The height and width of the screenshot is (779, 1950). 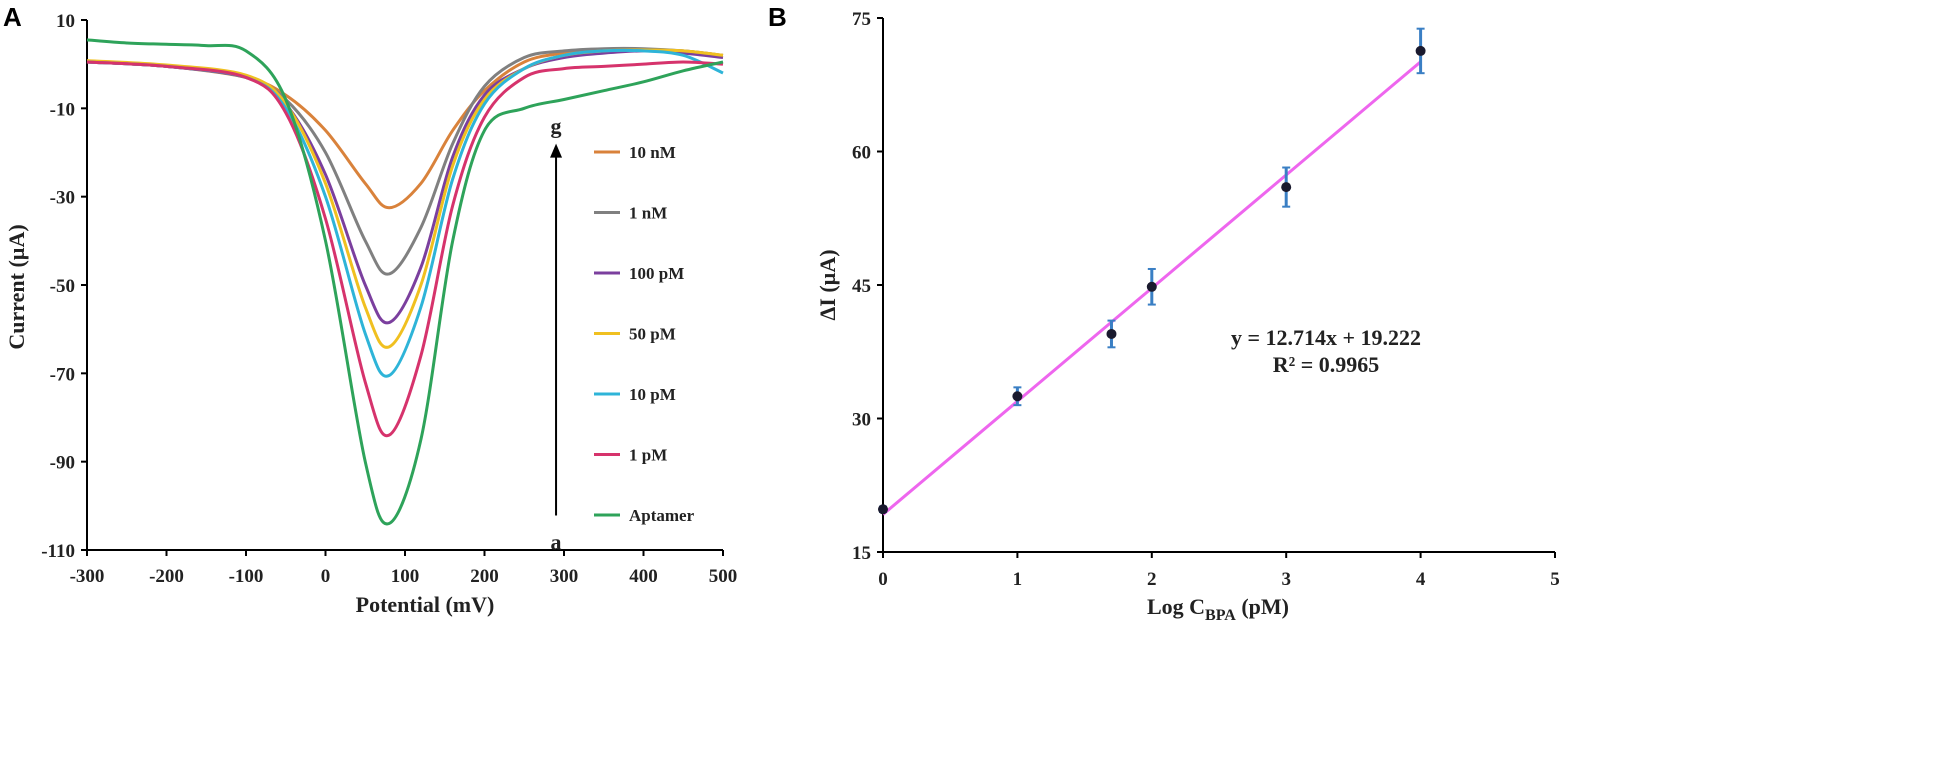 What do you see at coordinates (827, 284) in the screenshot?
I see `chart-b-y-title: ΔI (µA)` at bounding box center [827, 284].